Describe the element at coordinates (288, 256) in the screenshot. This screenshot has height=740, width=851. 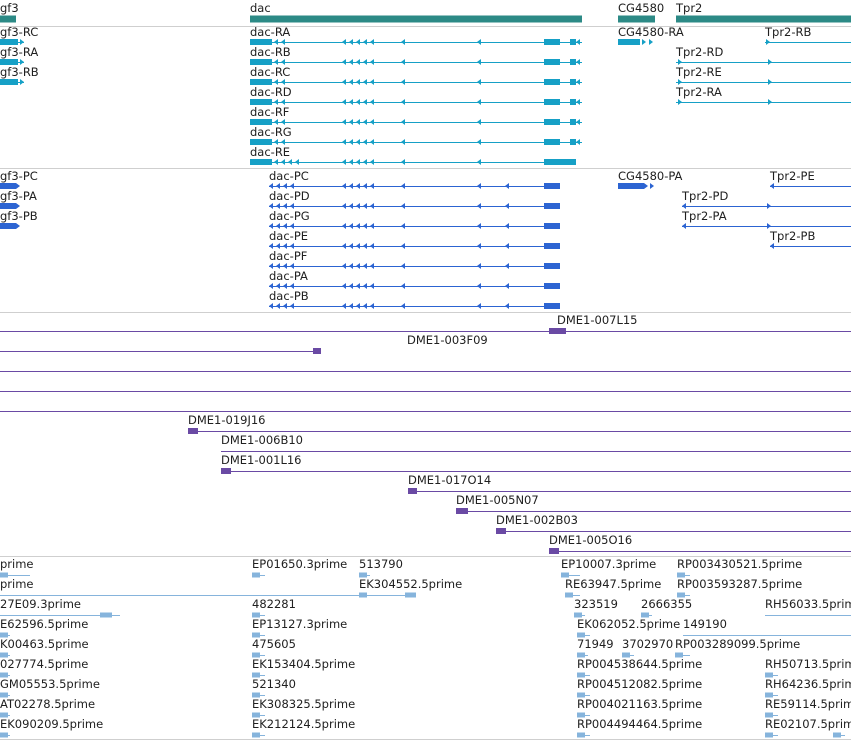
I see `protein-label: dac-PF` at that location.